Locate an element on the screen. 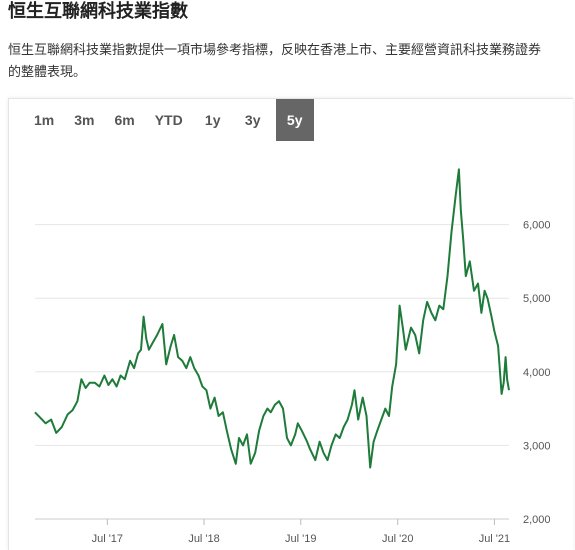 This screenshot has height=550, width=575. range-selector: 1m 3m 6m YTD 1y 3y 5y is located at coordinates (173, 120).